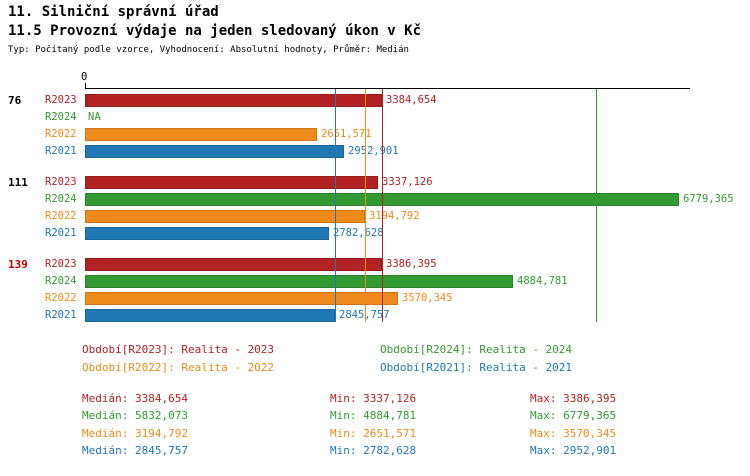 The width and height of the screenshot is (750, 476). I want to click on x-axis-line, so click(387, 88).